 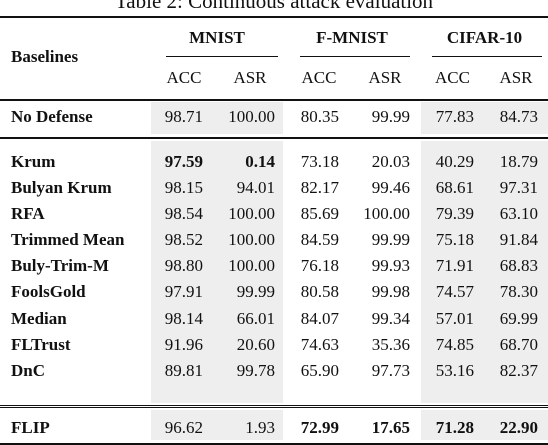 What do you see at coordinates (454, 239) in the screenshot?
I see `table-cell: 75.18` at bounding box center [454, 239].